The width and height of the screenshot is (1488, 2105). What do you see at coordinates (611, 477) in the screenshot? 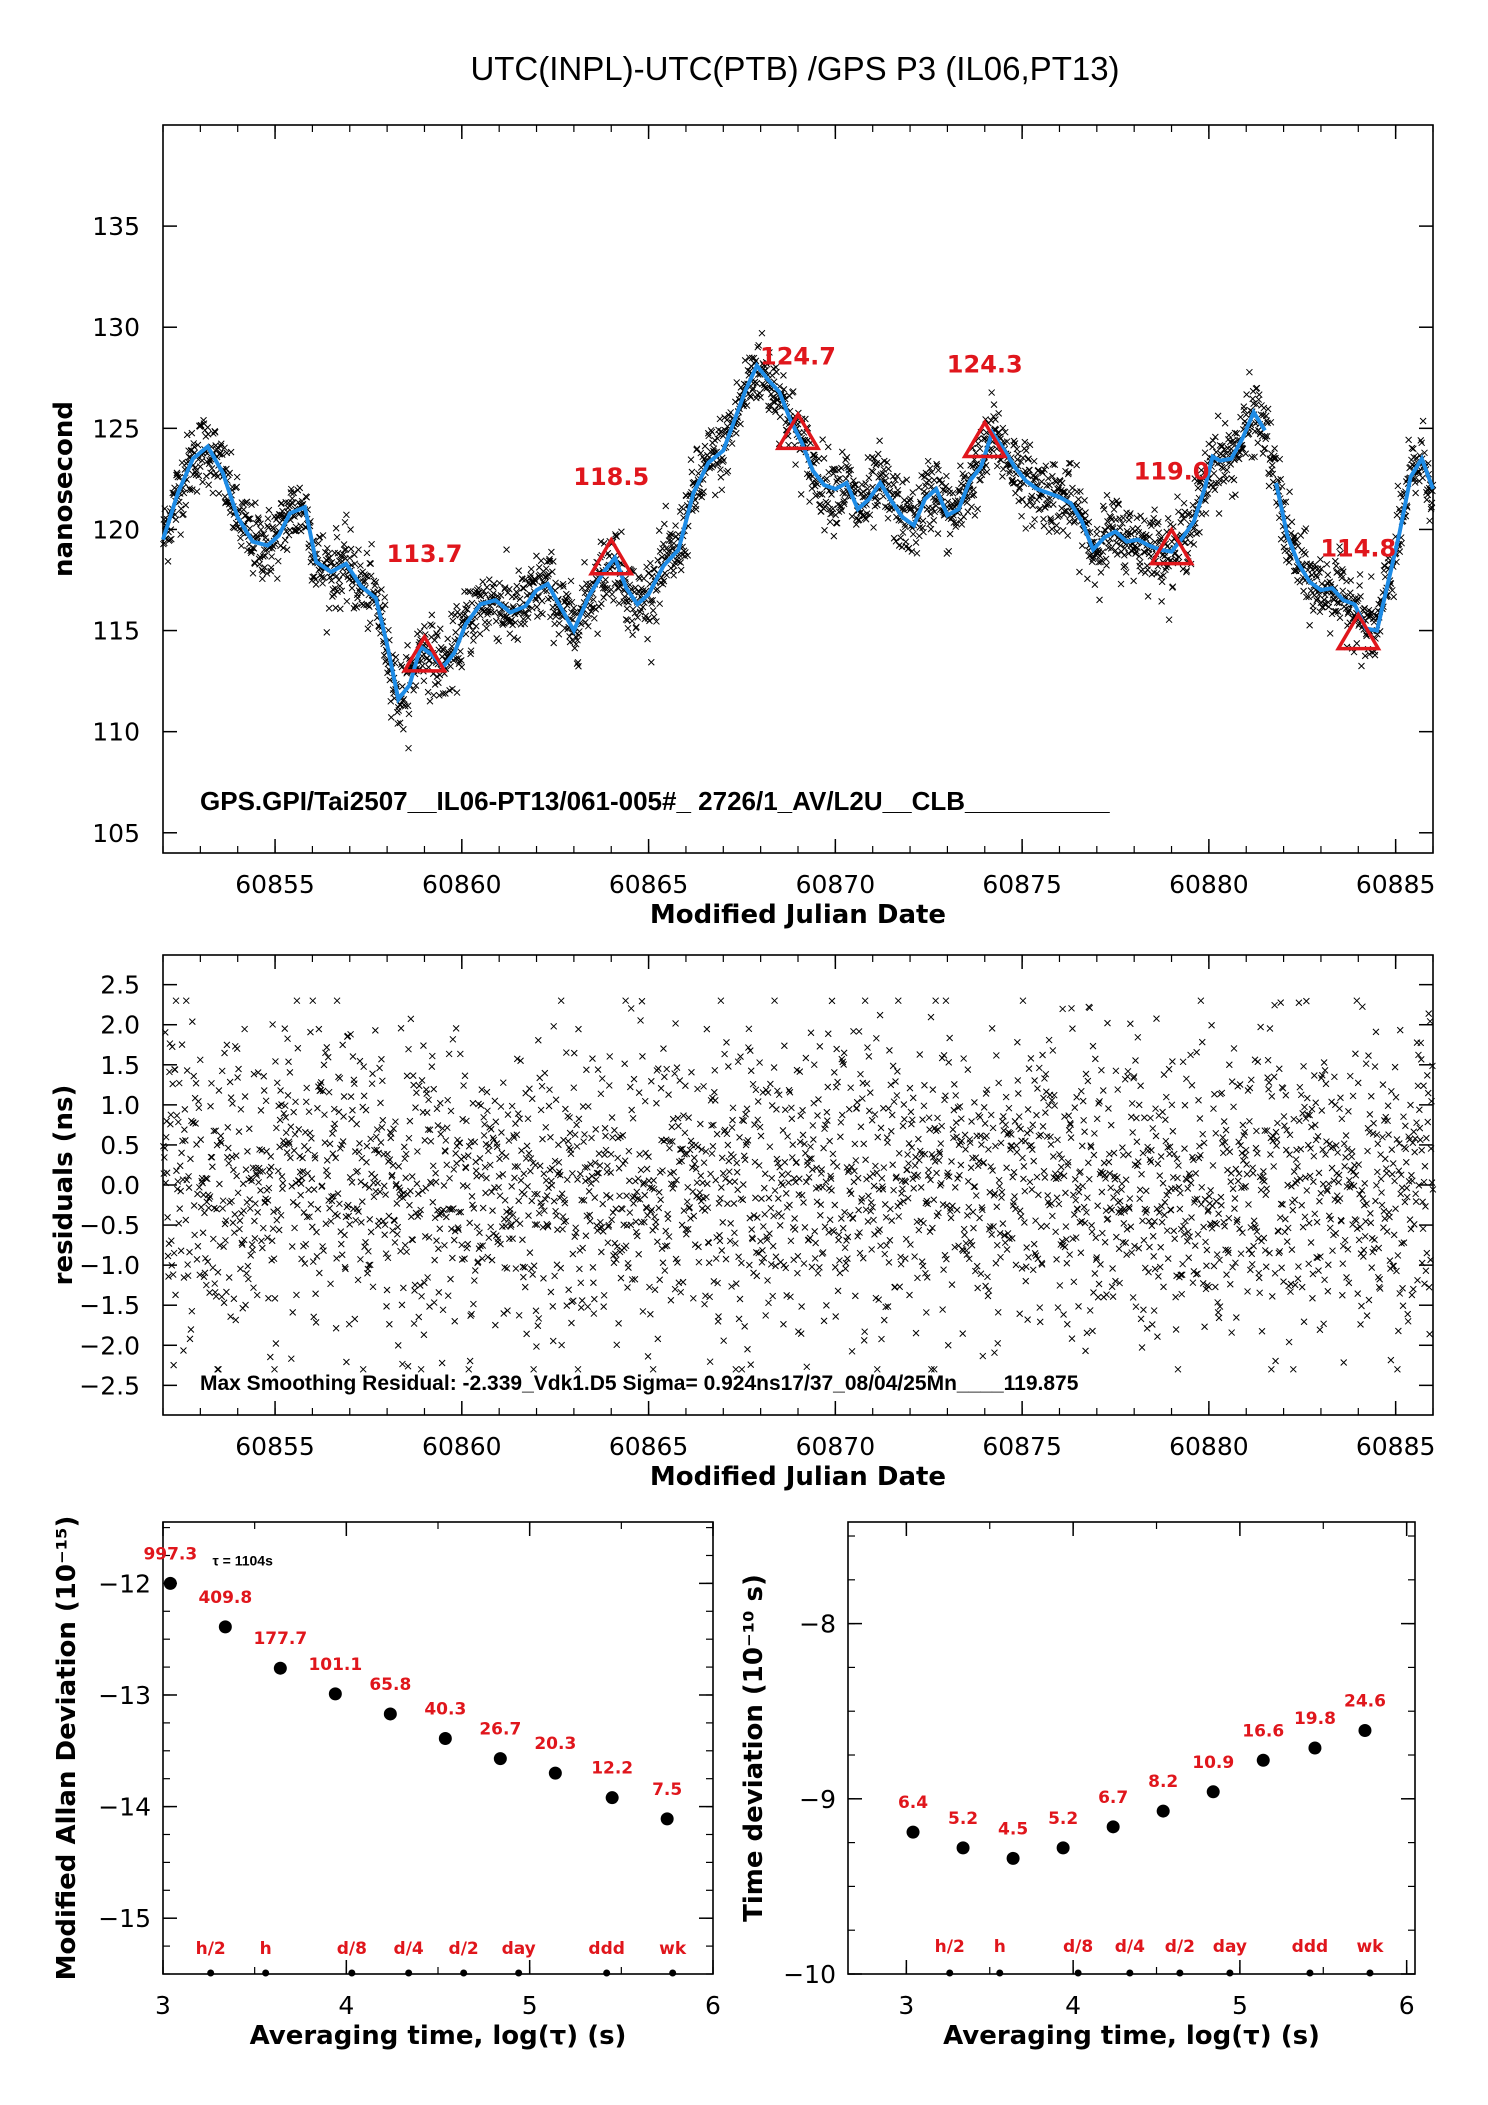
I see `main-marker-label: 118.5` at bounding box center [611, 477].